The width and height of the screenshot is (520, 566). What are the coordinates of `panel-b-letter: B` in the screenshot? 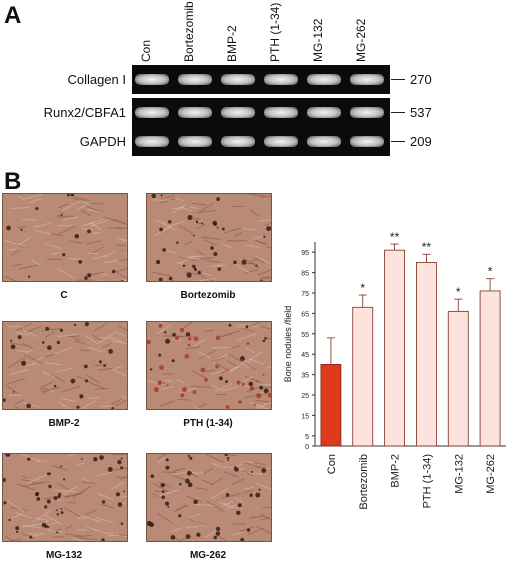 It's located at (13, 181).